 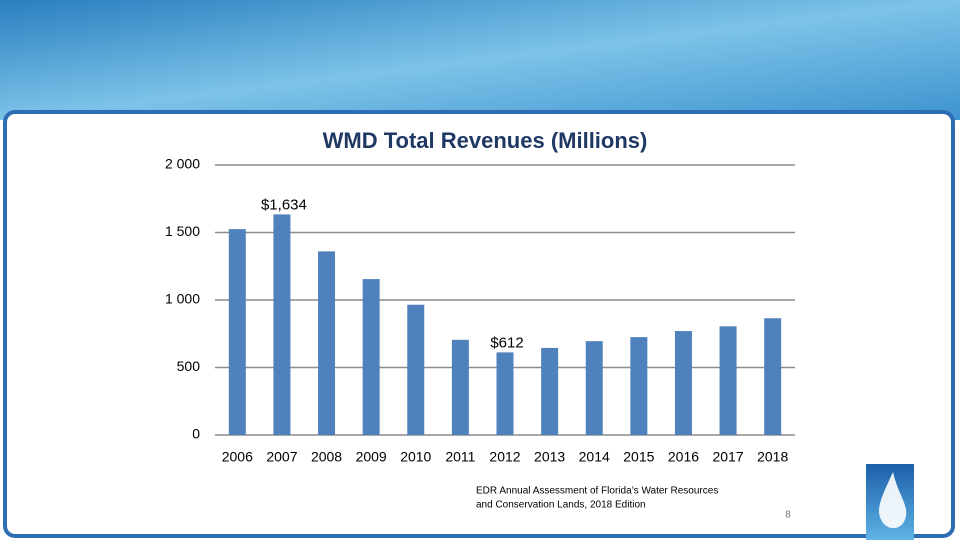 I want to click on x-tick-label: 2017, so click(x=727, y=457).